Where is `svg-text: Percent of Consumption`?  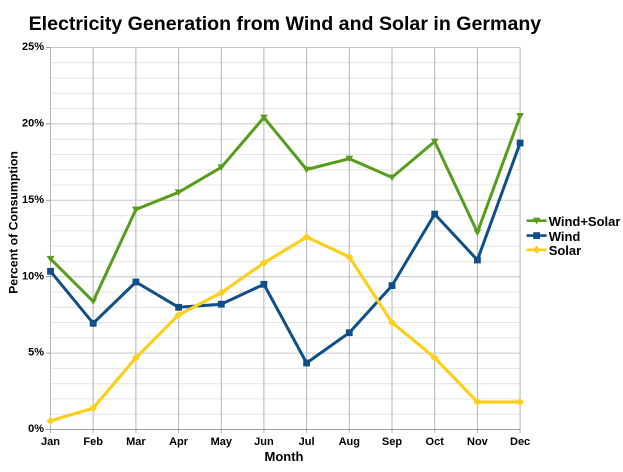 svg-text: Percent of Consumption is located at coordinates (14, 222).